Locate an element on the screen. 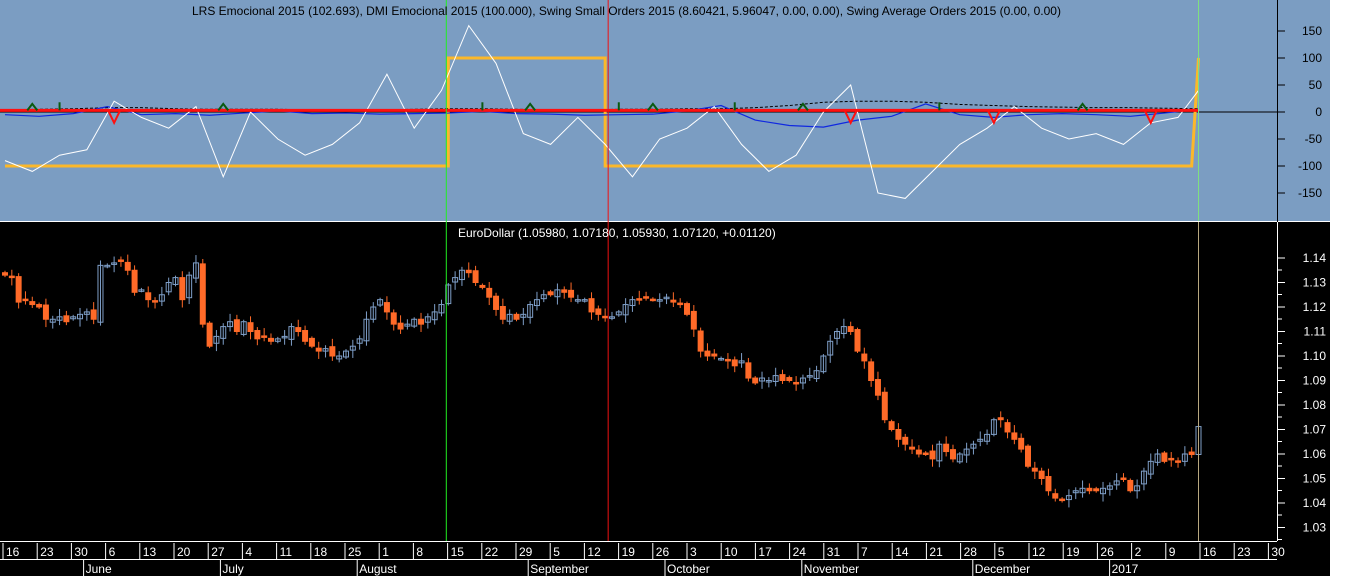 The height and width of the screenshot is (576, 1352). day-label: 4 is located at coordinates (248, 552).